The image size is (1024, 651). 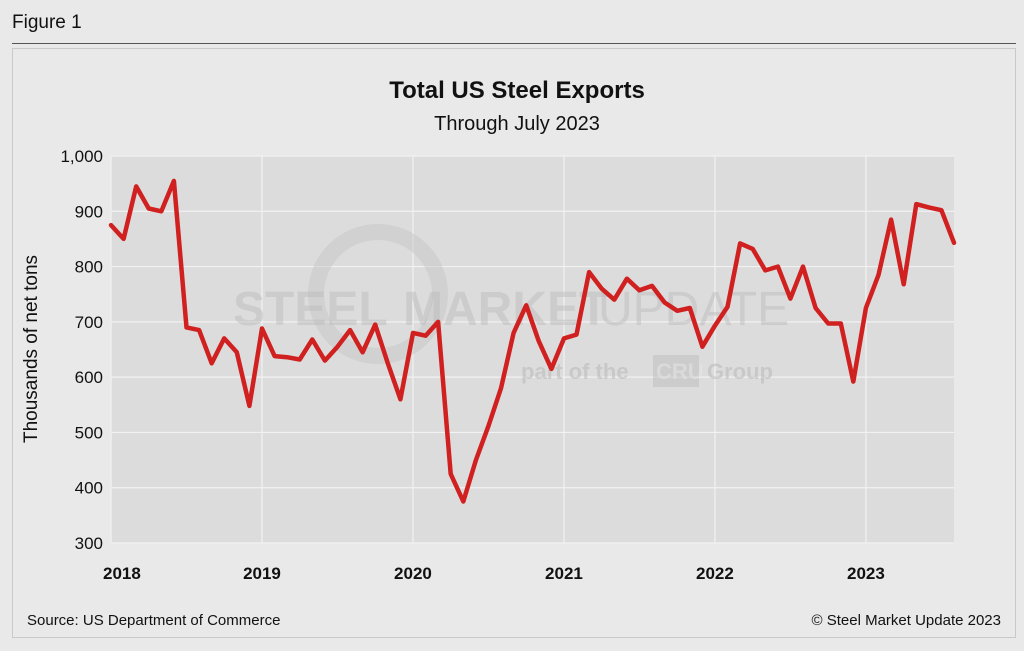 I want to click on y-tick-label: 500, so click(x=89, y=432).